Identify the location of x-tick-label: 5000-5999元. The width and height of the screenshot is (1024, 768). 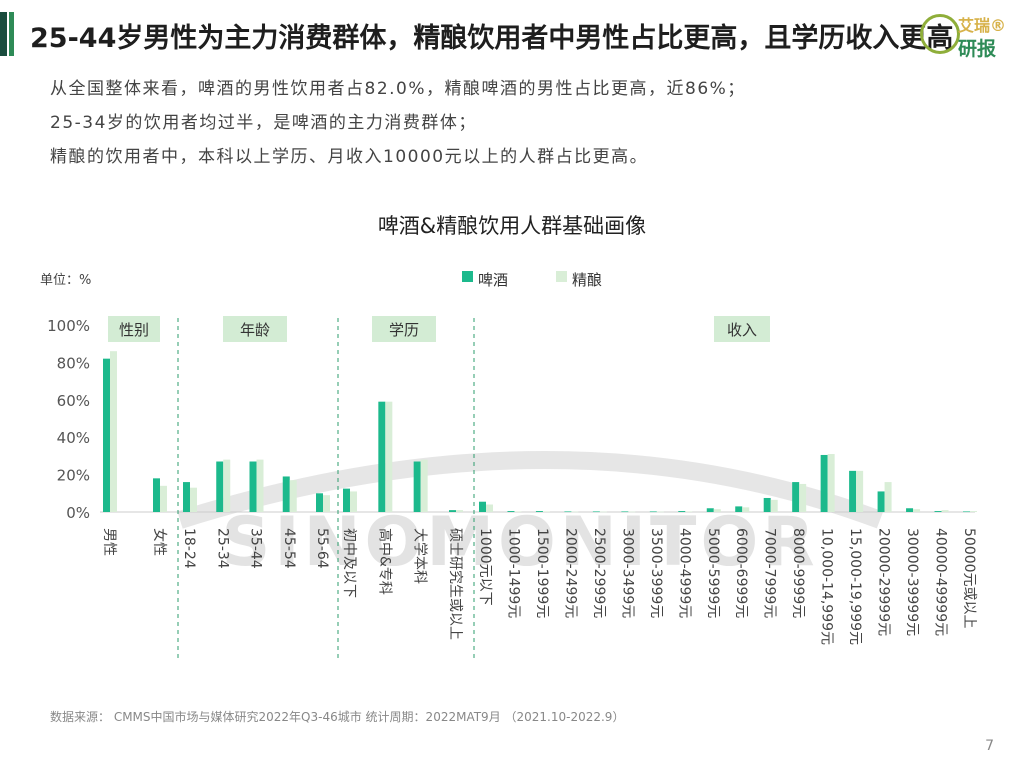
(713, 573).